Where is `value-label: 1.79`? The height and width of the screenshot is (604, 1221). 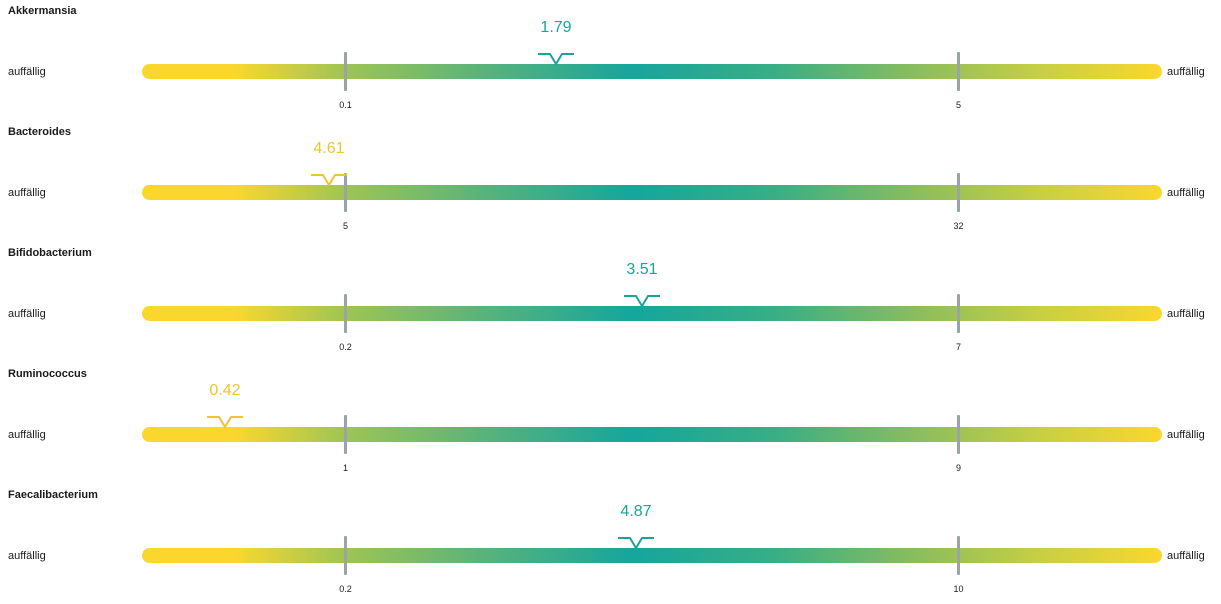 value-label: 1.79 is located at coordinates (556, 27).